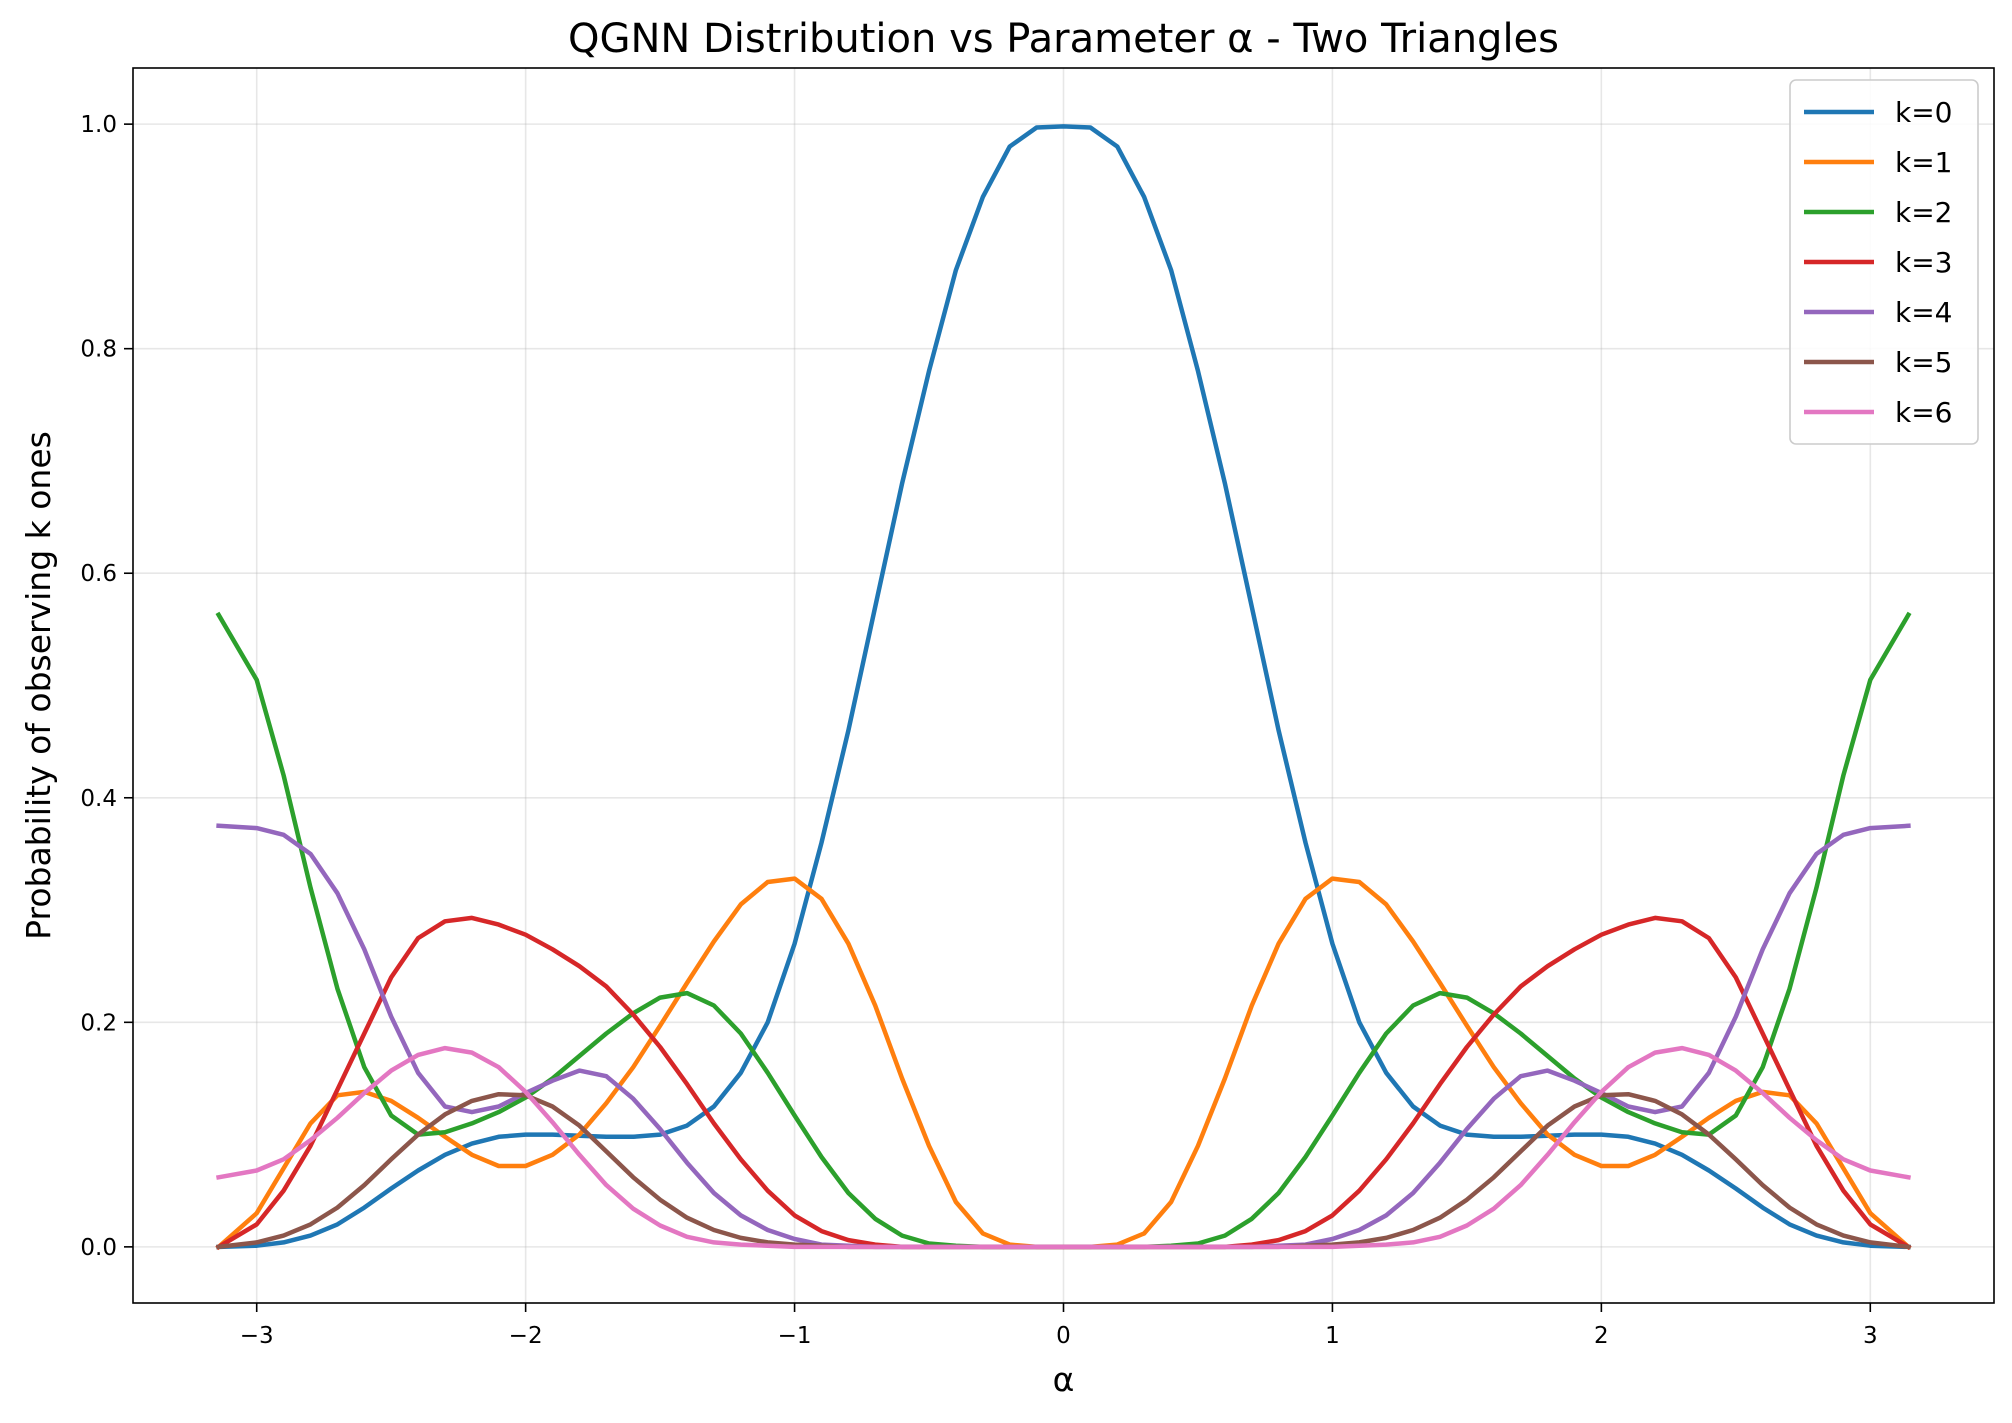 This screenshot has width=2012, height=1423. Describe the element at coordinates (98, 799) in the screenshot. I see `y-tick-label: 0.4` at that location.